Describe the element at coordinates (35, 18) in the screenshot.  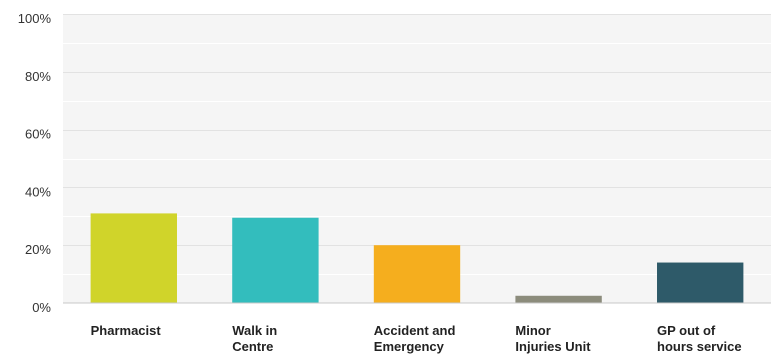
I see `y-tick-label: 100%` at that location.